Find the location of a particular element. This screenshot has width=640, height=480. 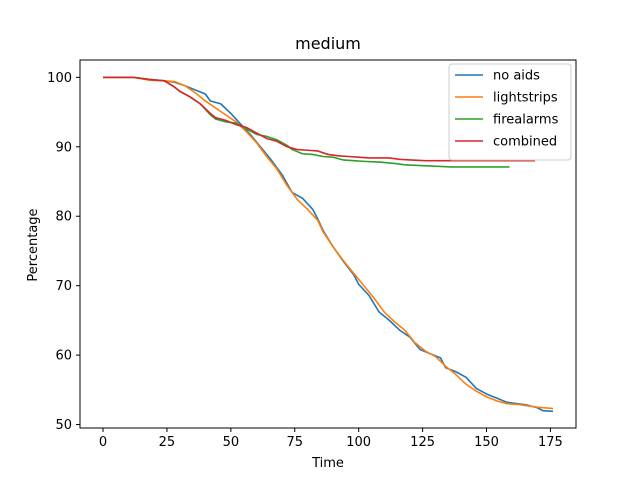

chart-title: medium is located at coordinates (328, 43).